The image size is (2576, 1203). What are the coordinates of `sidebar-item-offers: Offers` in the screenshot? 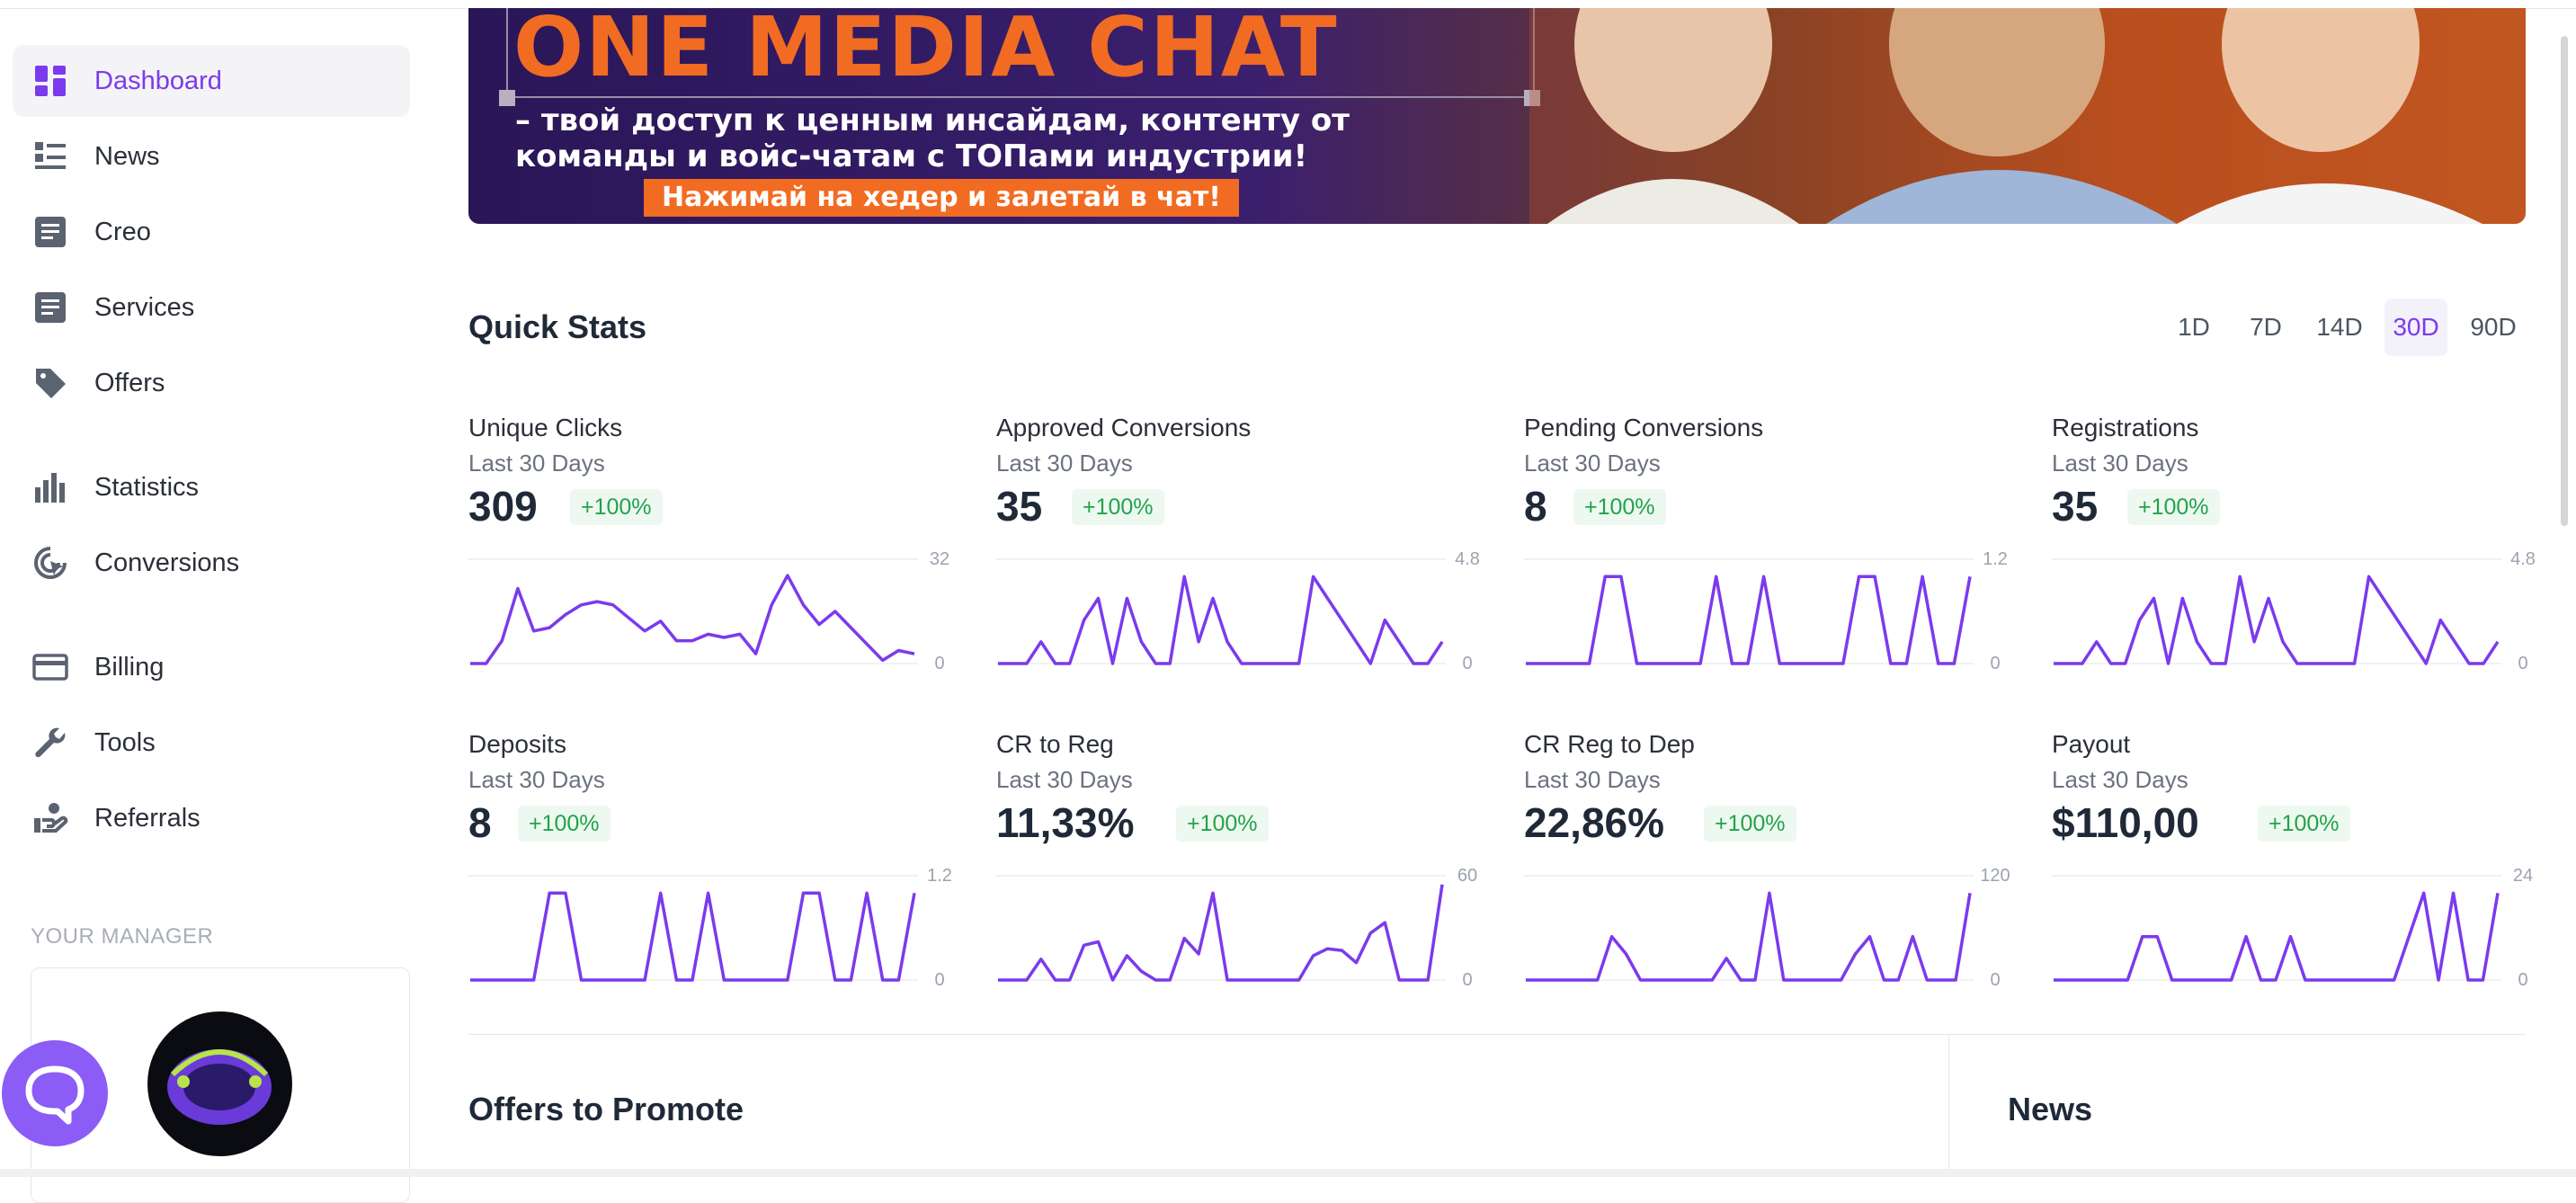 It's located at (212, 383).